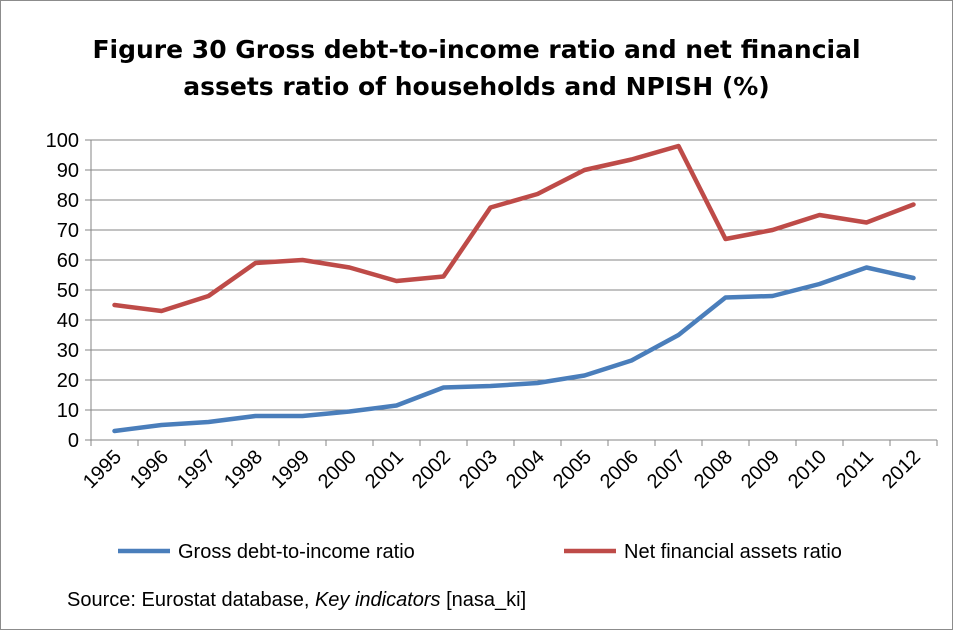 The height and width of the screenshot is (630, 953). Describe the element at coordinates (807, 469) in the screenshot. I see `x-tick-label-2010: 2010` at that location.